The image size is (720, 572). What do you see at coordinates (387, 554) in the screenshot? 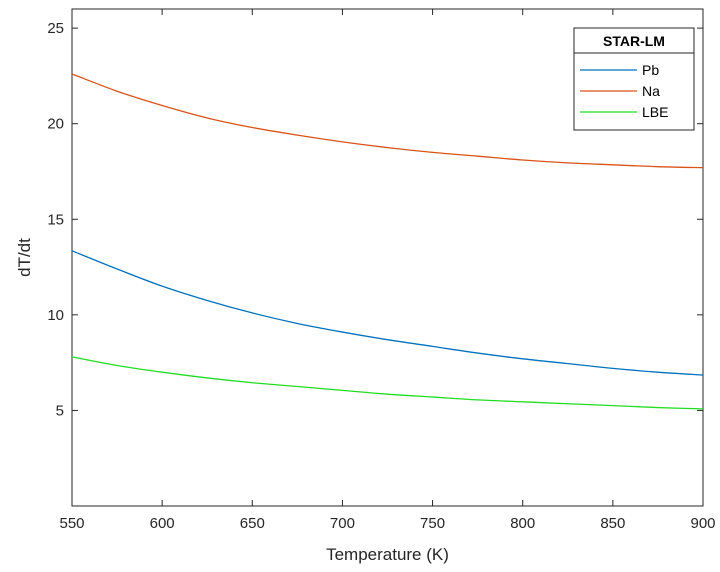
I see `x-axis-title: Temperature (K)` at bounding box center [387, 554].